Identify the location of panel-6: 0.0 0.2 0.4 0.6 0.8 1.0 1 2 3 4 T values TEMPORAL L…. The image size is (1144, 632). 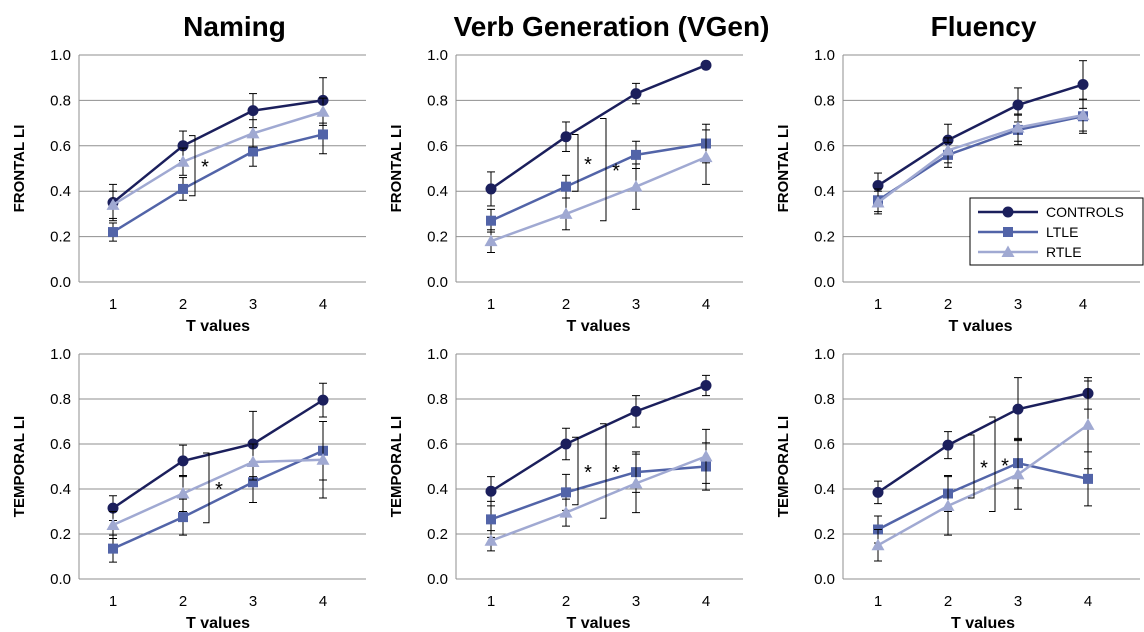
(957, 489).